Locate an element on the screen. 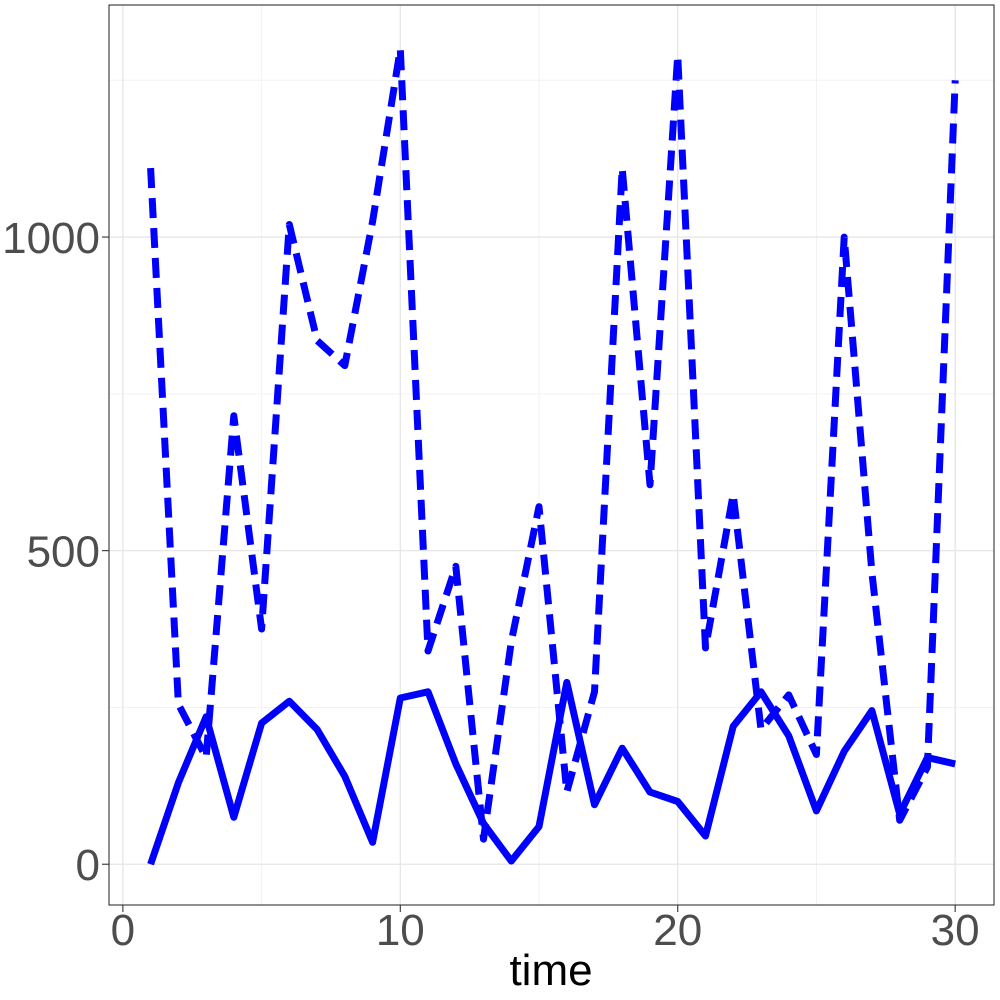 Image resolution: width=1000 pixels, height=1000 pixels. x-axis-title: time is located at coordinates (550, 970).